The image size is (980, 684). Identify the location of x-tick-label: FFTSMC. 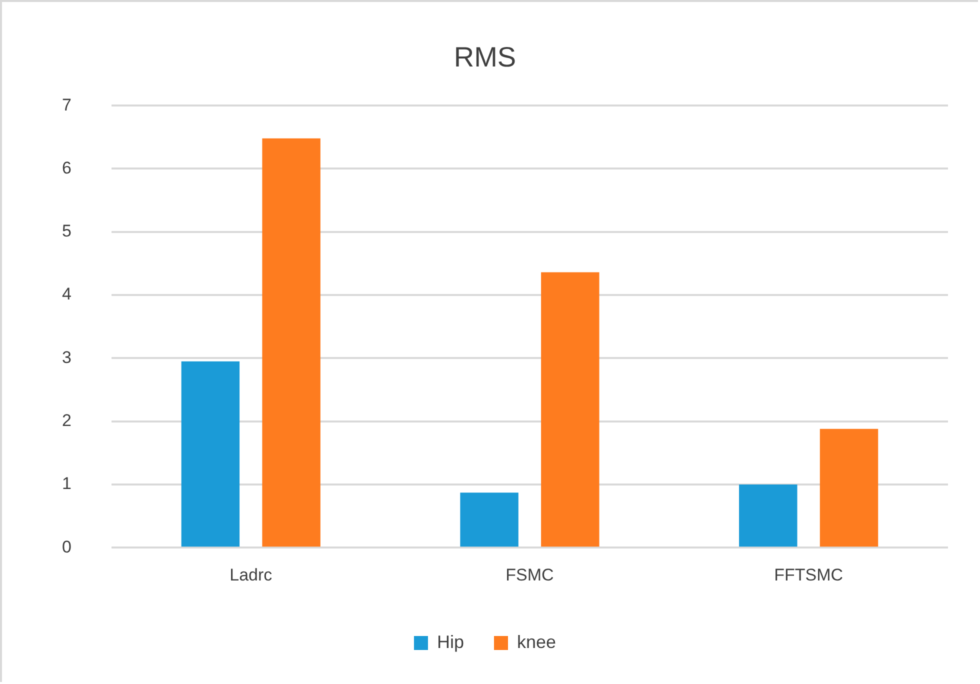
(809, 574).